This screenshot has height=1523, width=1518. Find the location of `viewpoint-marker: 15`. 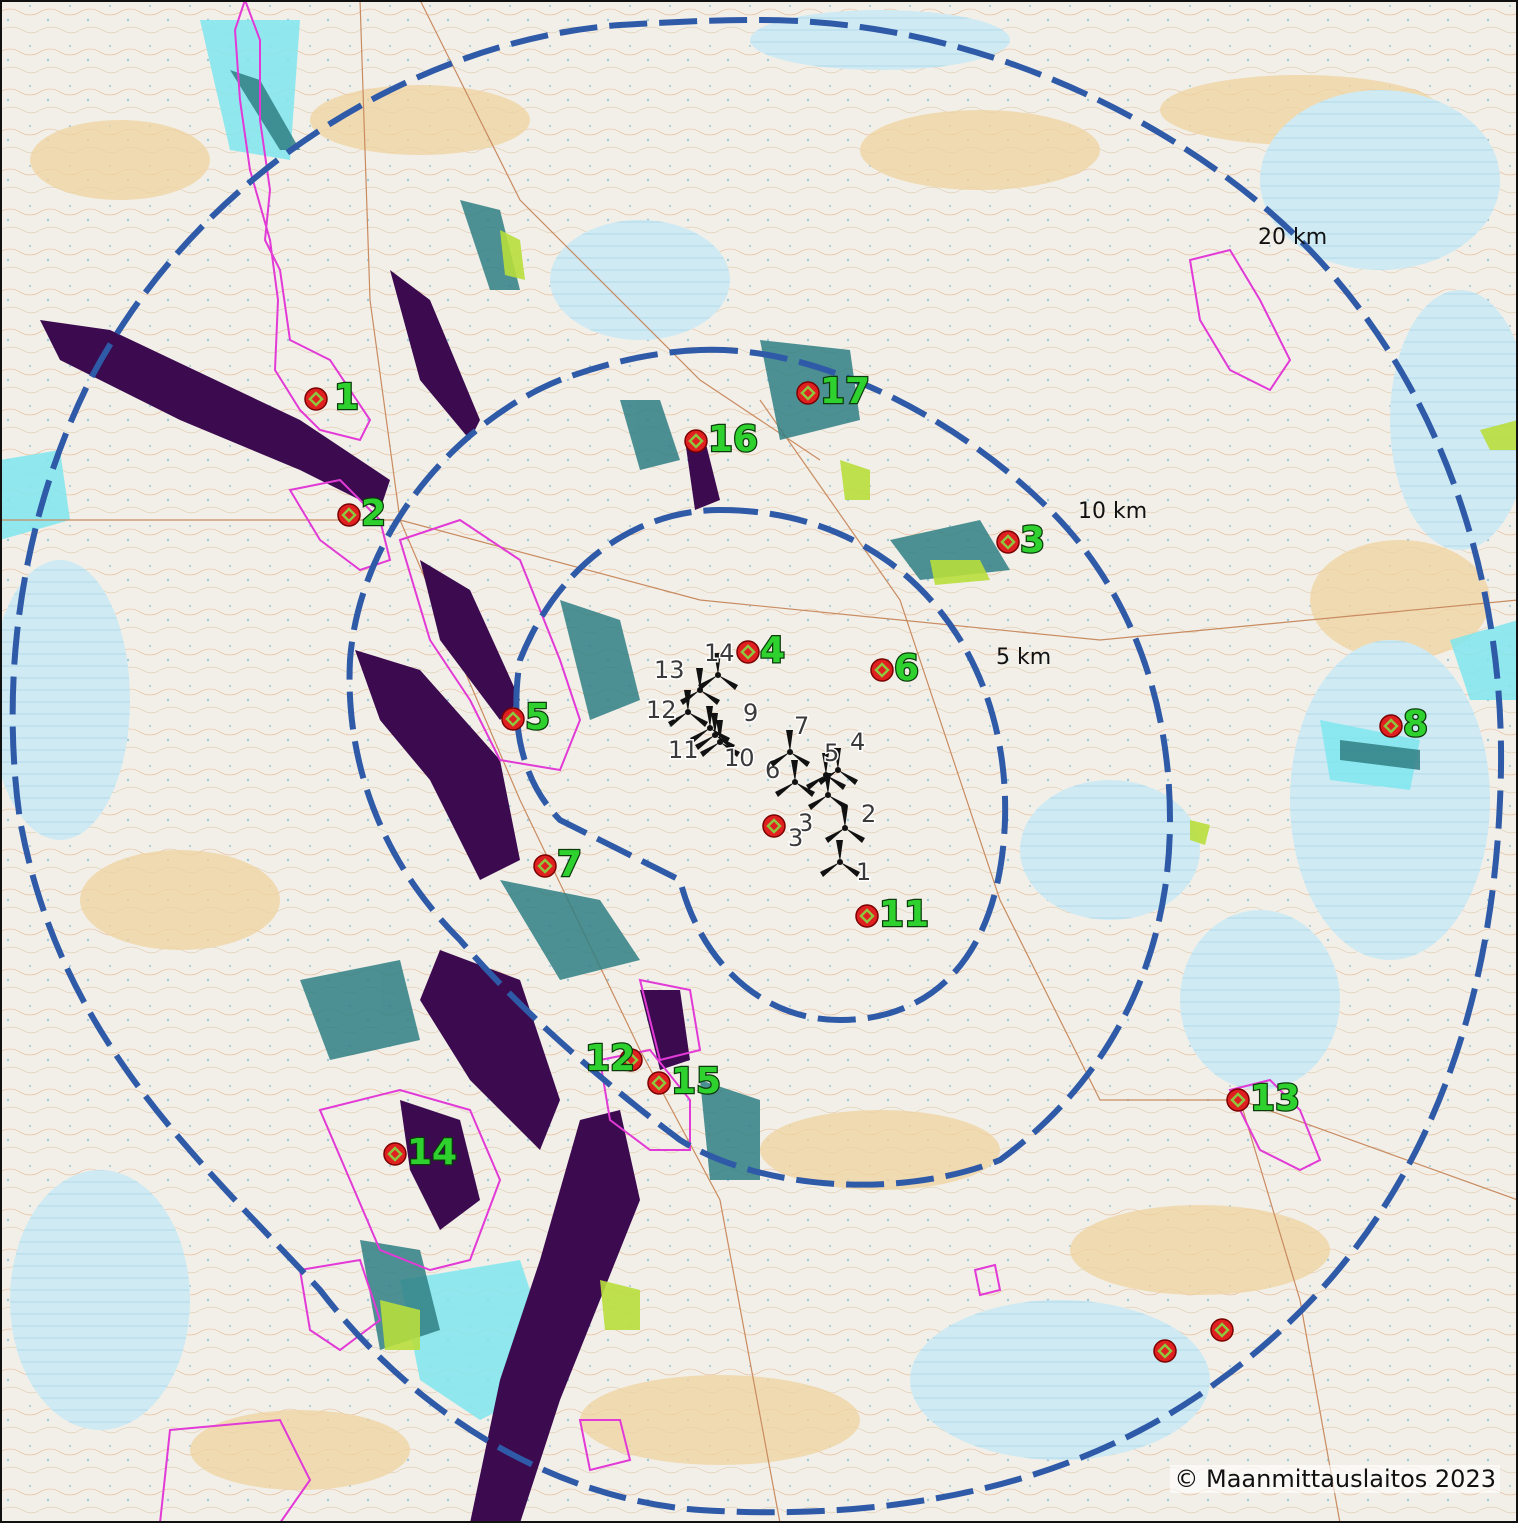

viewpoint-marker: 15 is located at coordinates (684, 1081).